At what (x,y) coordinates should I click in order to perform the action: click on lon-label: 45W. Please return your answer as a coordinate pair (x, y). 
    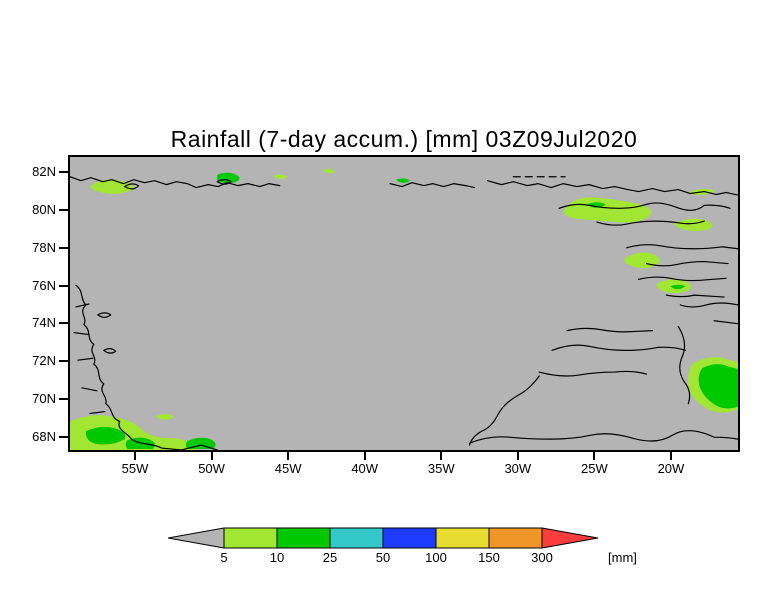
    Looking at the image, I should click on (288, 468).